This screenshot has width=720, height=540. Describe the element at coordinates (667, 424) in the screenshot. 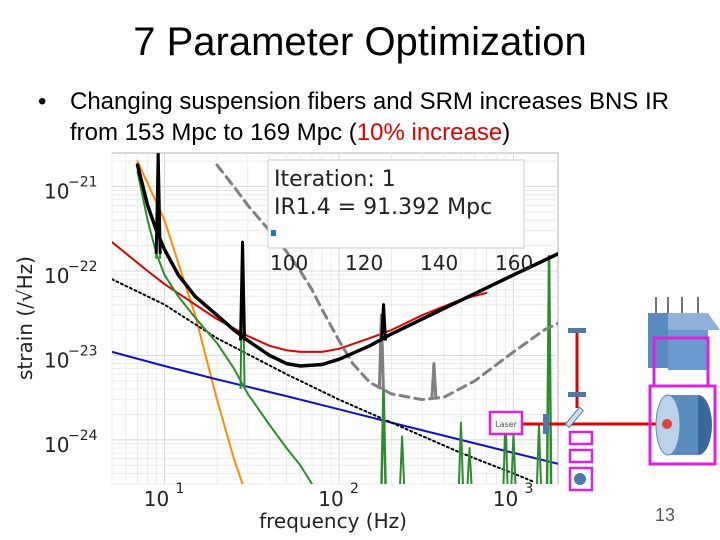

I see `beam-spot` at that location.